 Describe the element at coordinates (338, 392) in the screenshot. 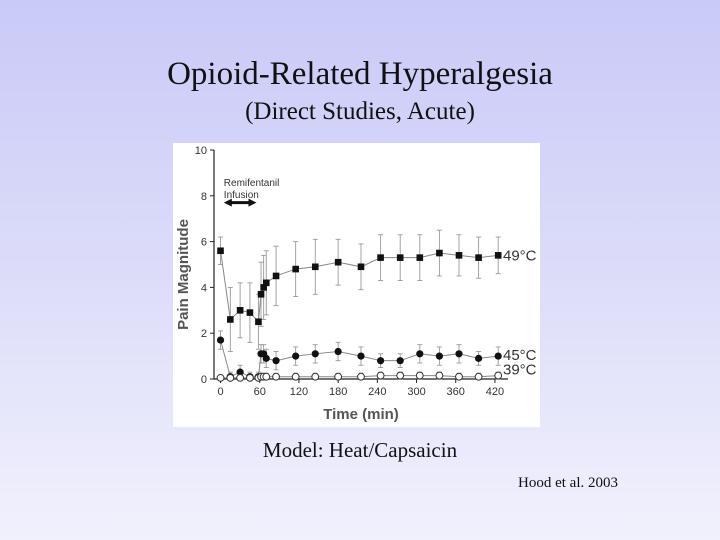

I see `x-tick-label: 180` at that location.